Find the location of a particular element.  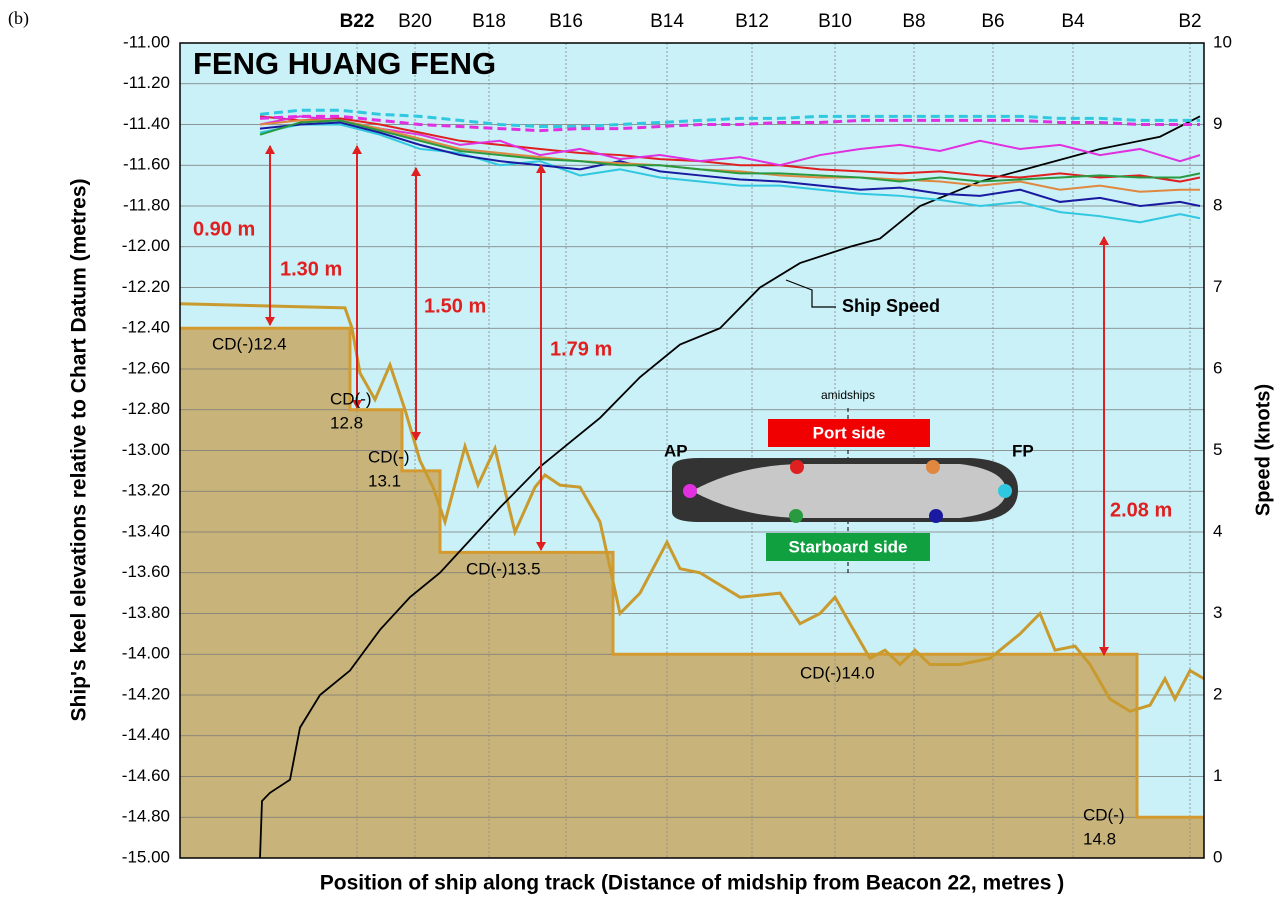

y-tick-label: -14.00 is located at coordinates (146, 653).